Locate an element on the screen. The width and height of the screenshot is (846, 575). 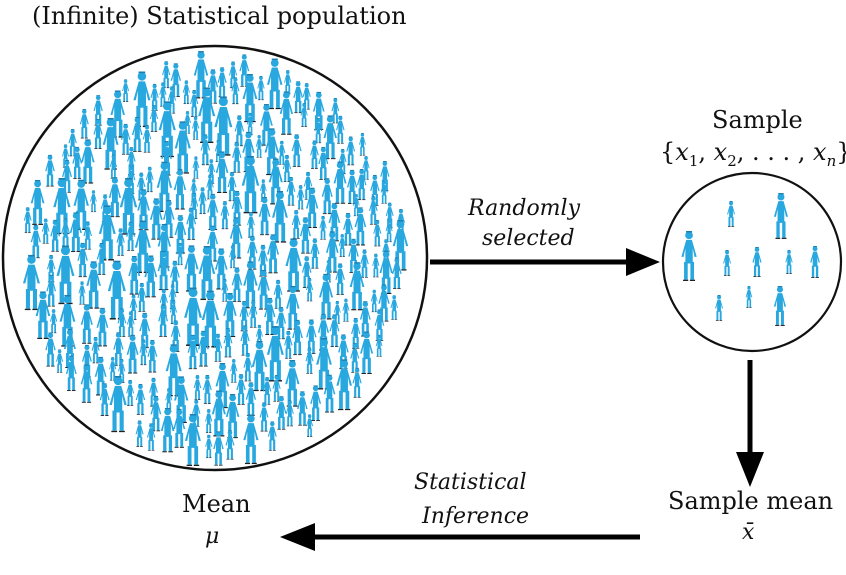
set-sub-1: 1 is located at coordinates (693, 160).